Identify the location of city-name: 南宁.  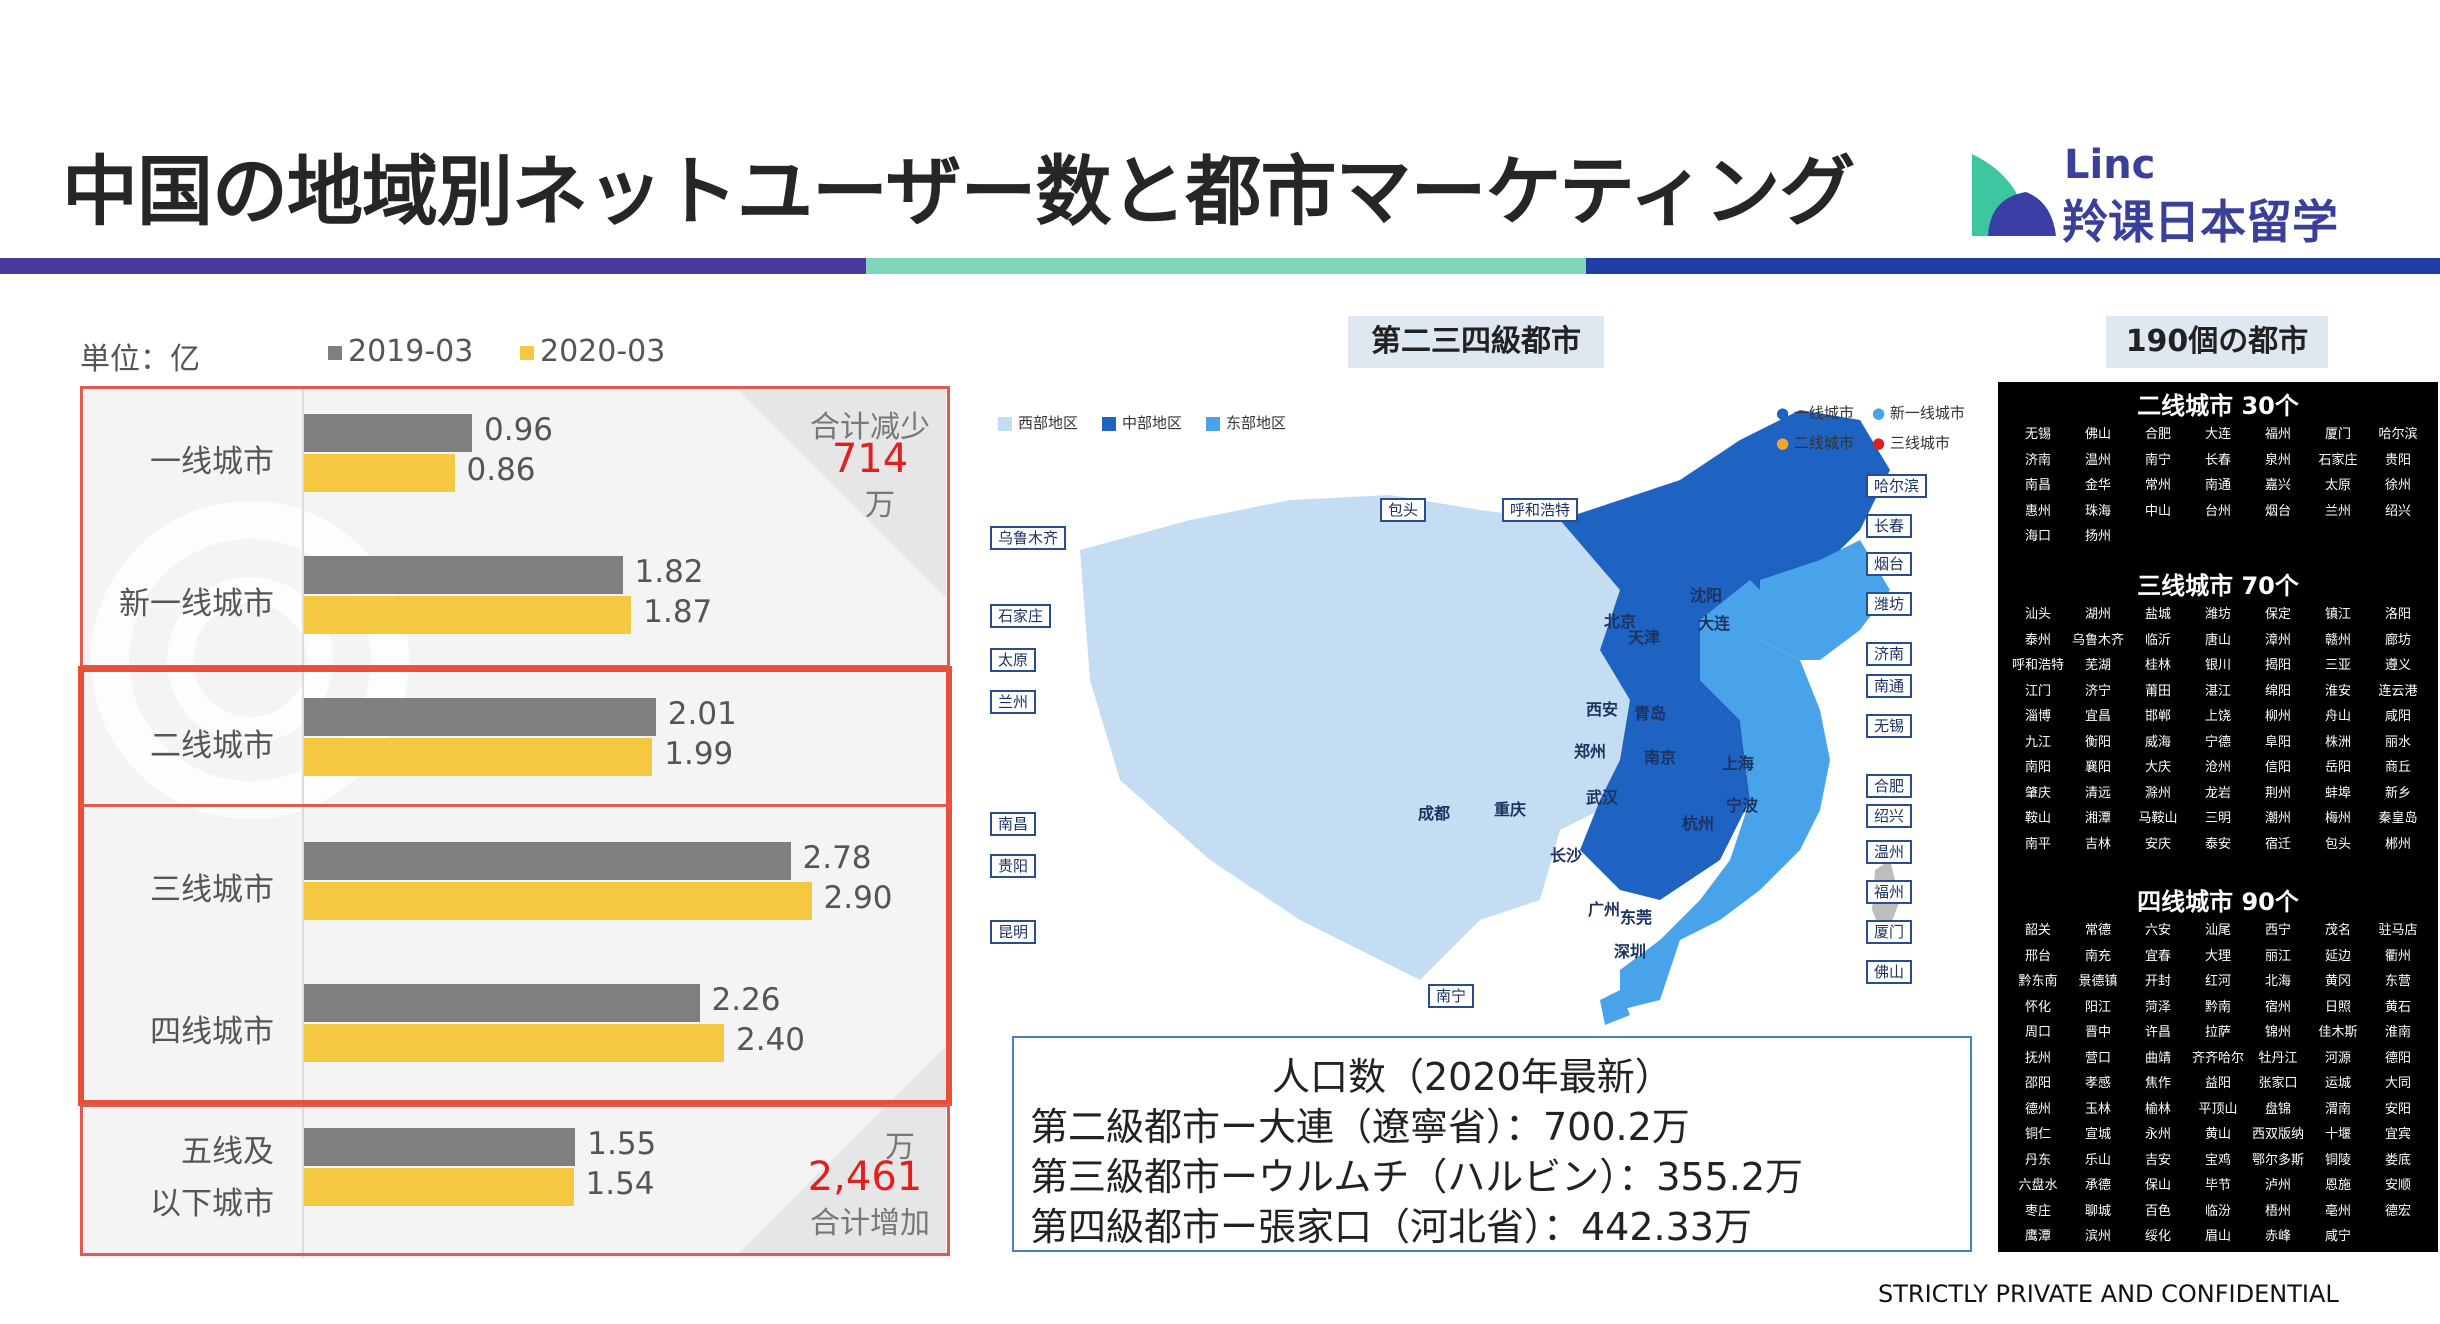
(2157, 460).